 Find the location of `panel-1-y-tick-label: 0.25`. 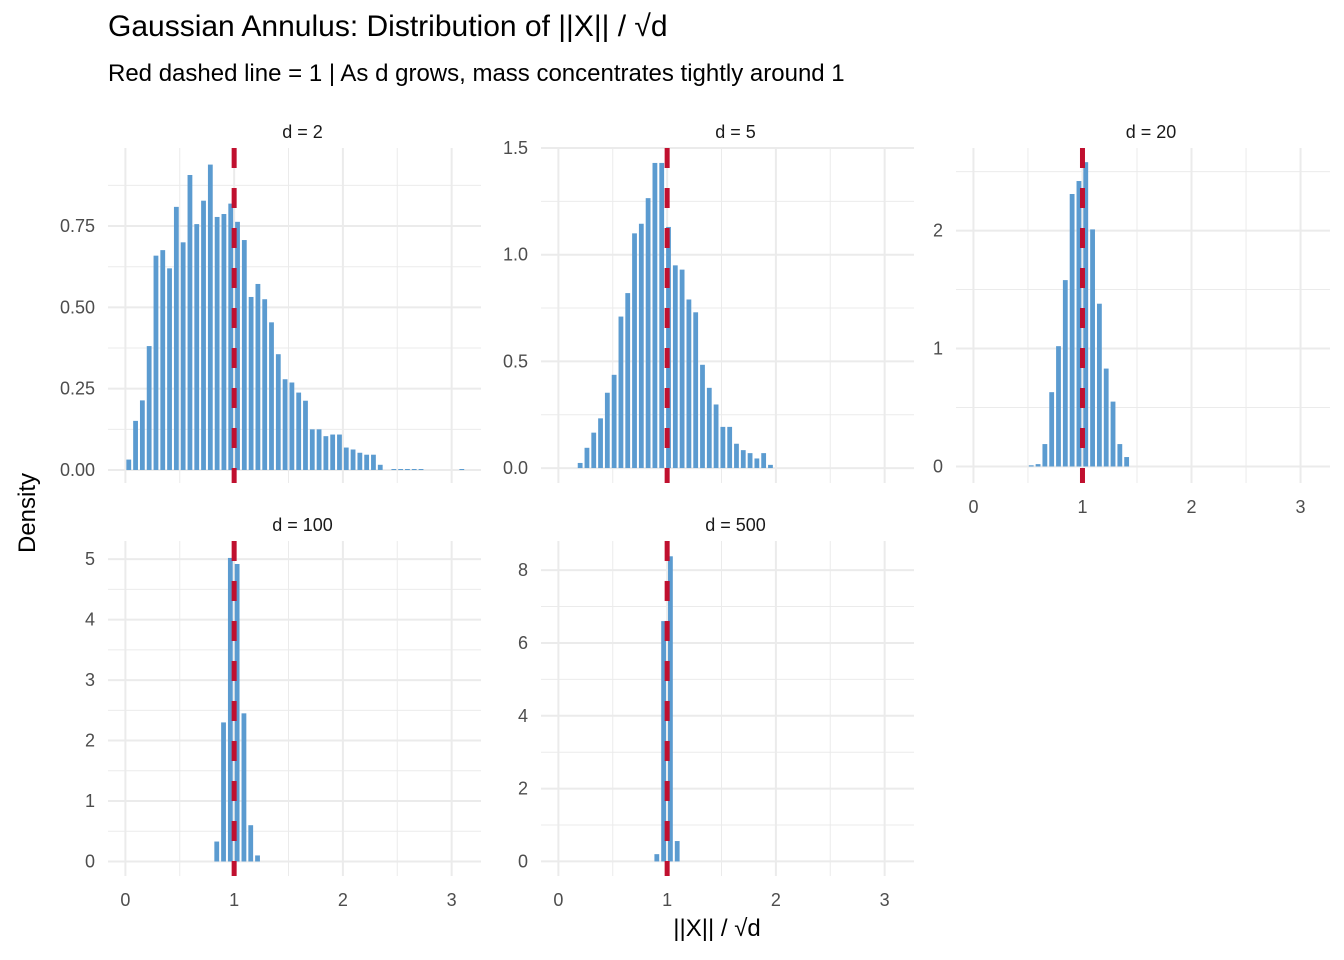

panel-1-y-tick-label: 0.25 is located at coordinates (77, 389).